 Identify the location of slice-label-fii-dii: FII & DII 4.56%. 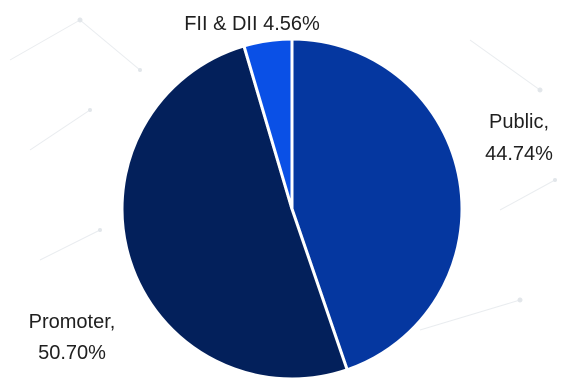
(252, 24).